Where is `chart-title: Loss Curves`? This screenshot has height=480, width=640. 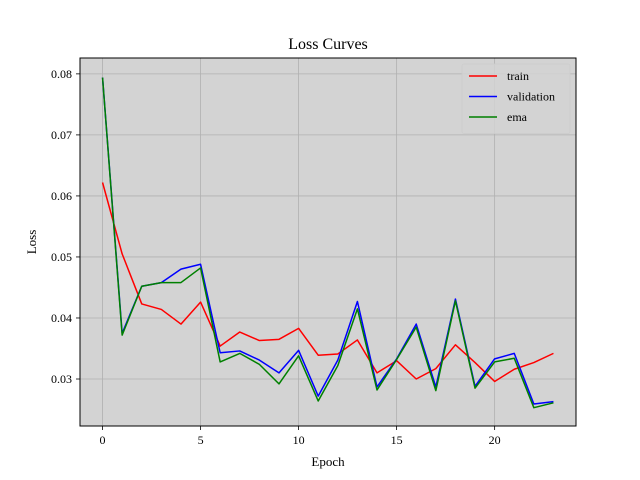 chart-title: Loss Curves is located at coordinates (328, 44).